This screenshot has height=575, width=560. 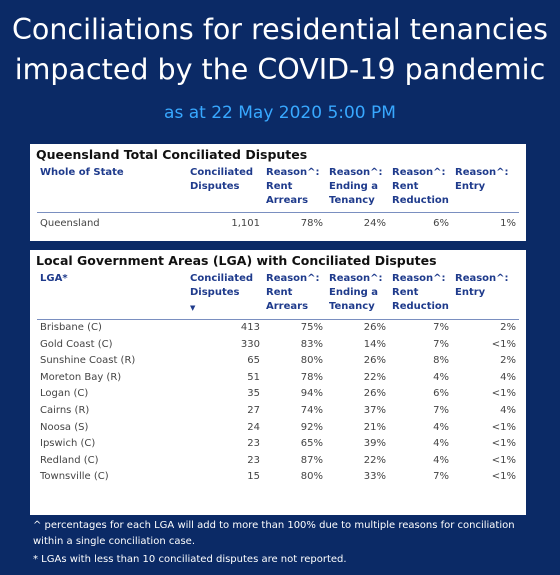 I want to click on cell-value: 65%, so click(x=311, y=444).